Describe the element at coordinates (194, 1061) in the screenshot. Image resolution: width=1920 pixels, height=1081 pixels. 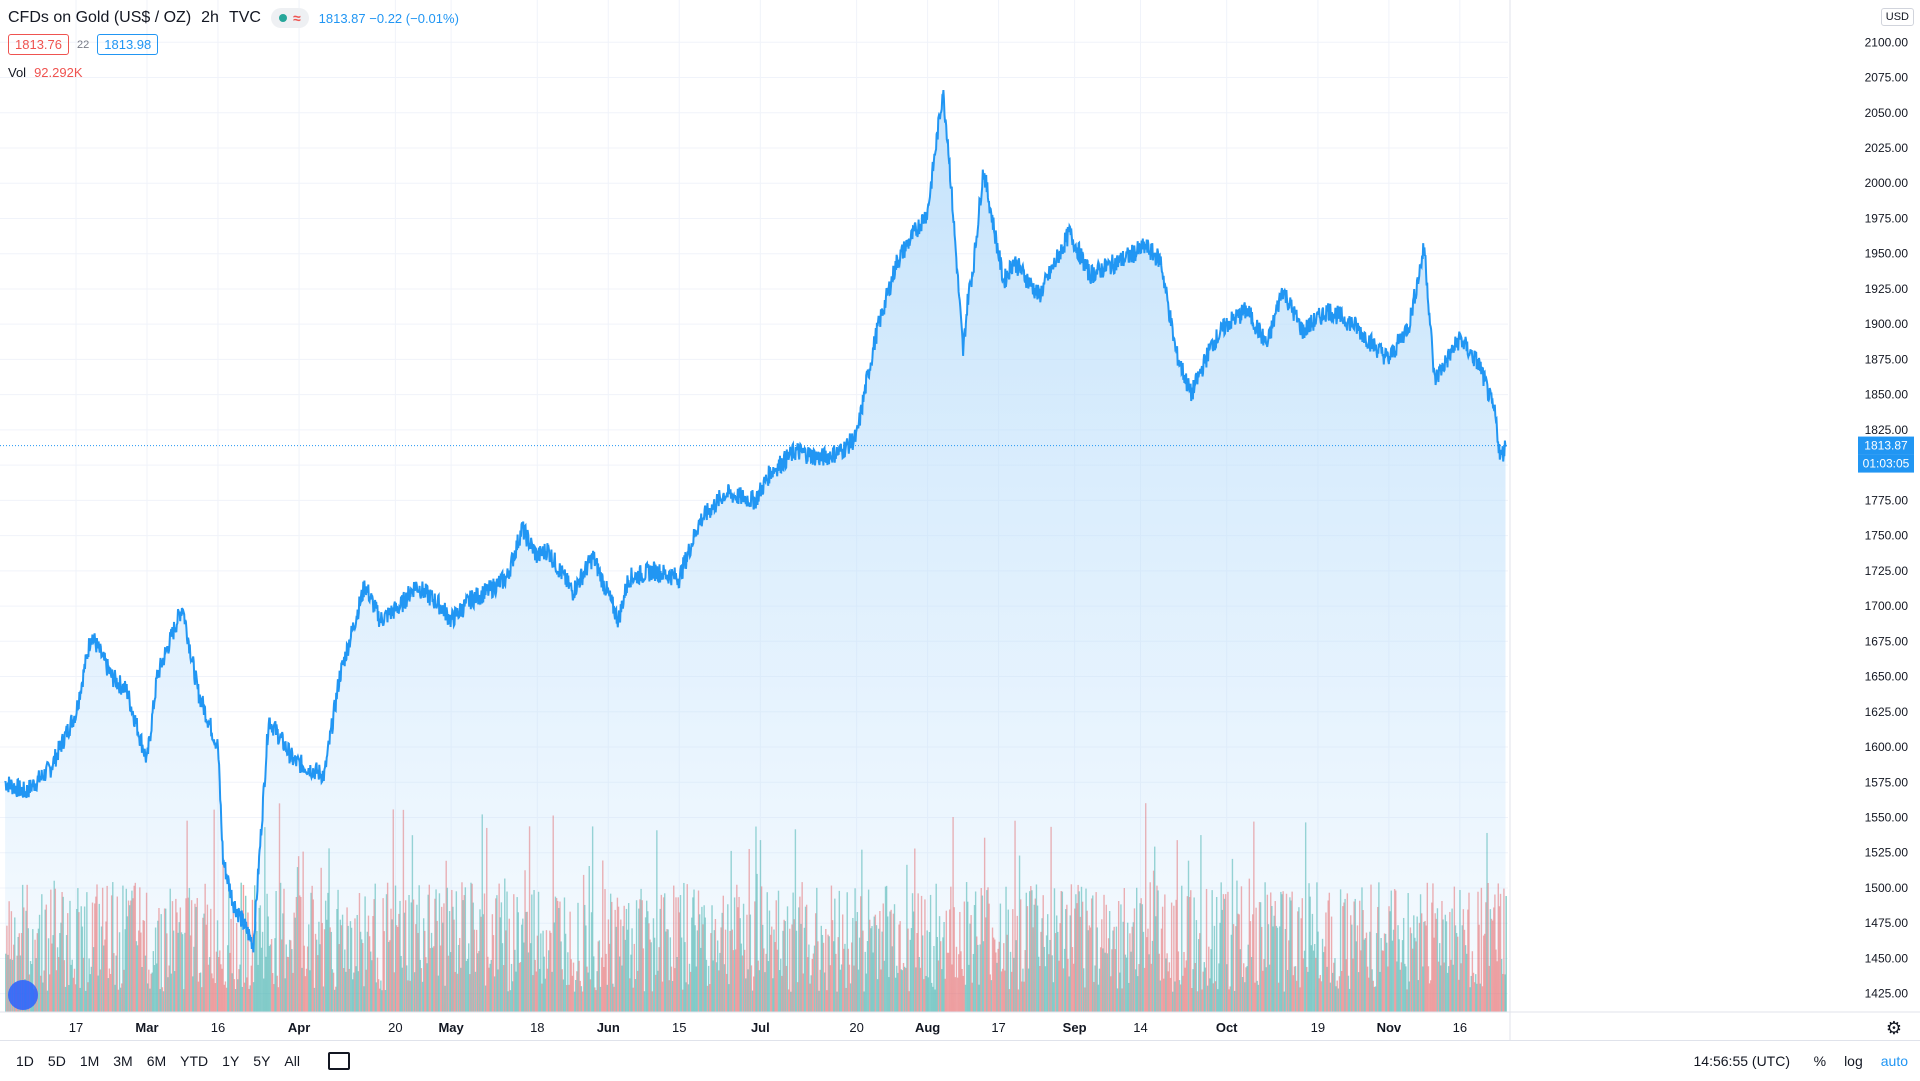
I see `range-ytd-button: YTD` at that location.